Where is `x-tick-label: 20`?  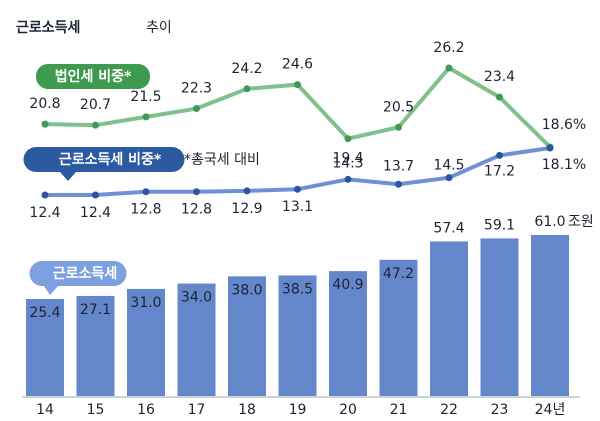
x-tick-label: 20 is located at coordinates (348, 410).